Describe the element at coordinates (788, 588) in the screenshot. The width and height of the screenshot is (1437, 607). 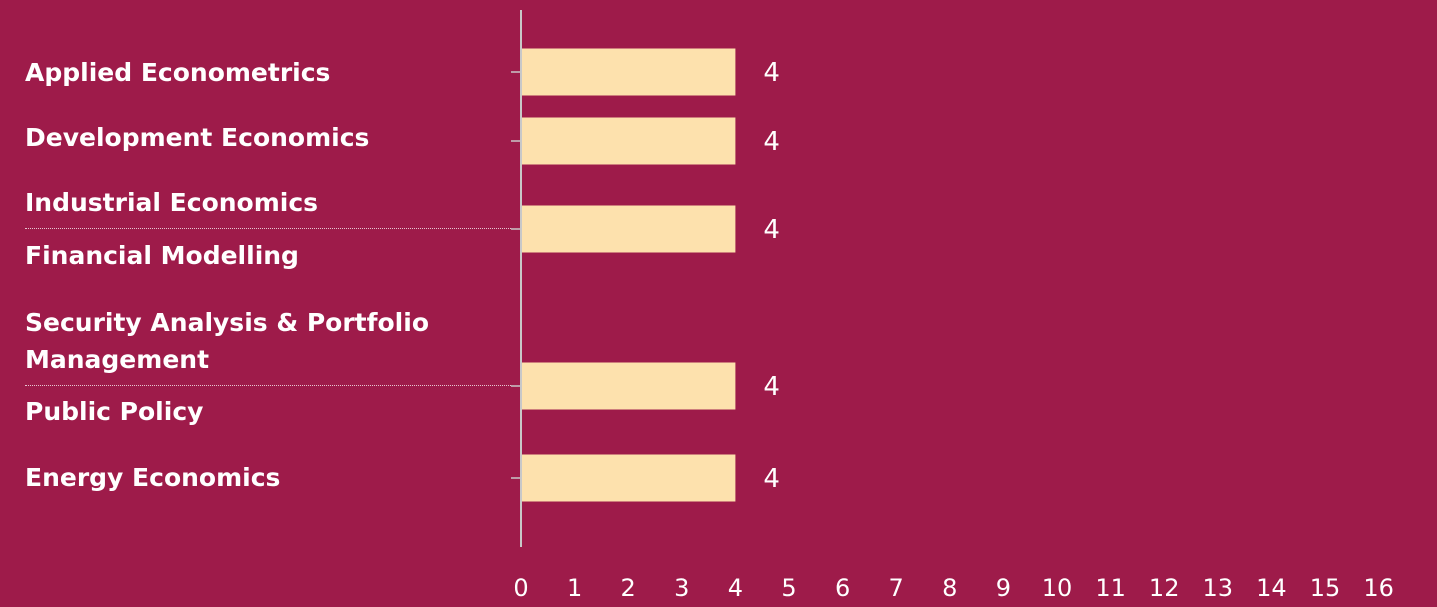
I see `x-tick-label: 5` at that location.